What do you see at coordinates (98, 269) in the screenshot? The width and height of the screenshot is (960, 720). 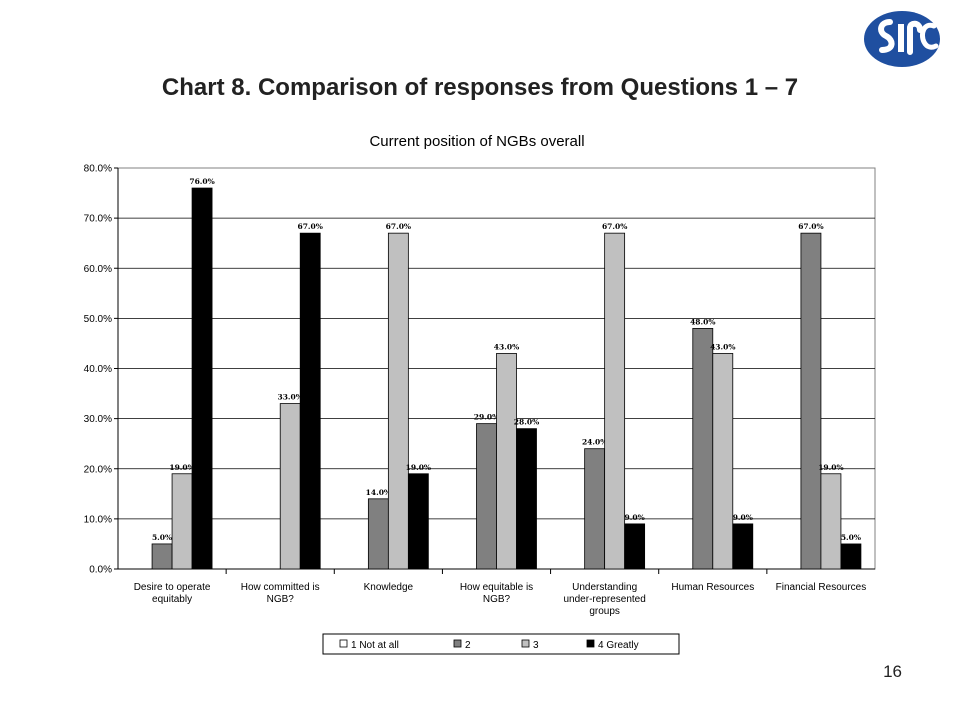 I see `y-tick-label: 60.0%` at bounding box center [98, 269].